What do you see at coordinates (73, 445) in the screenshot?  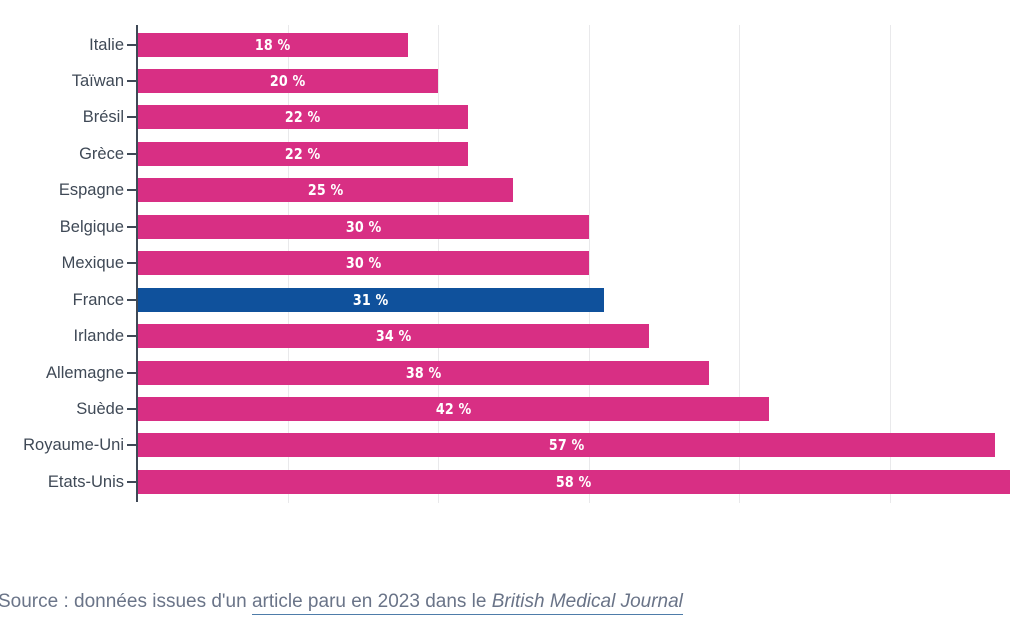 I see `category-label: Royaume-Uni` at bounding box center [73, 445].